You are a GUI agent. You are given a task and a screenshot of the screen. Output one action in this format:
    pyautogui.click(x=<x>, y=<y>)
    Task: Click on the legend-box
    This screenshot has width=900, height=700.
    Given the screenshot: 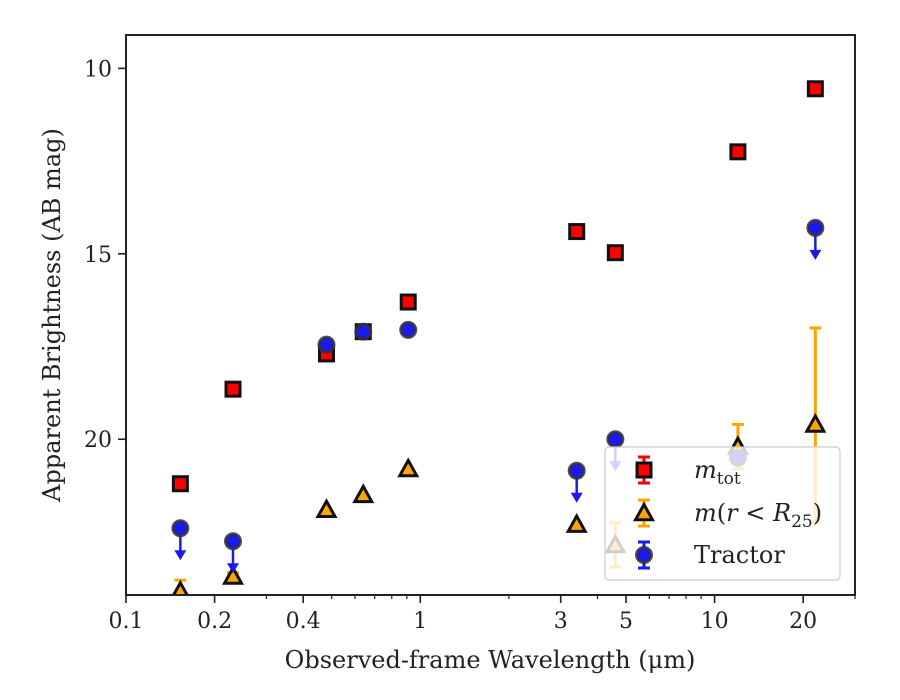 What is the action you would take?
    pyautogui.click(x=722, y=513)
    